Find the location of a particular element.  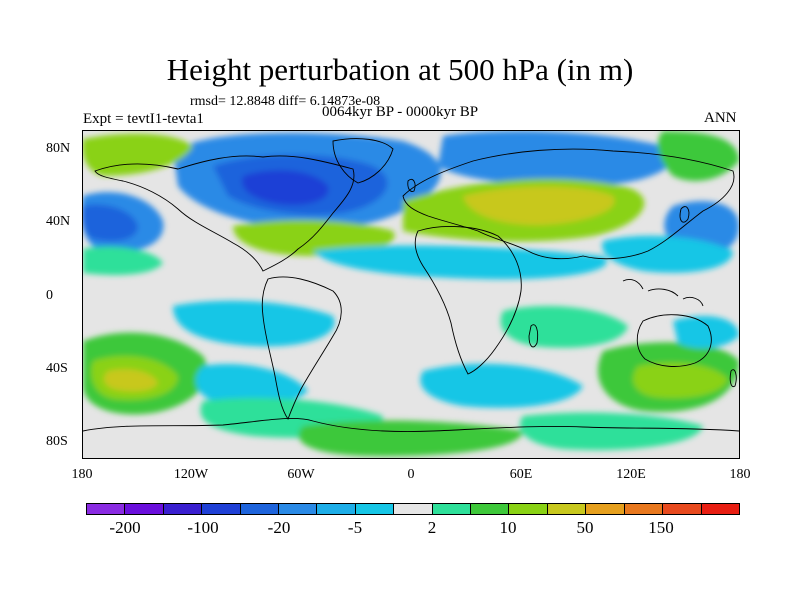

coastline-eurasia is located at coordinates (568, 204).